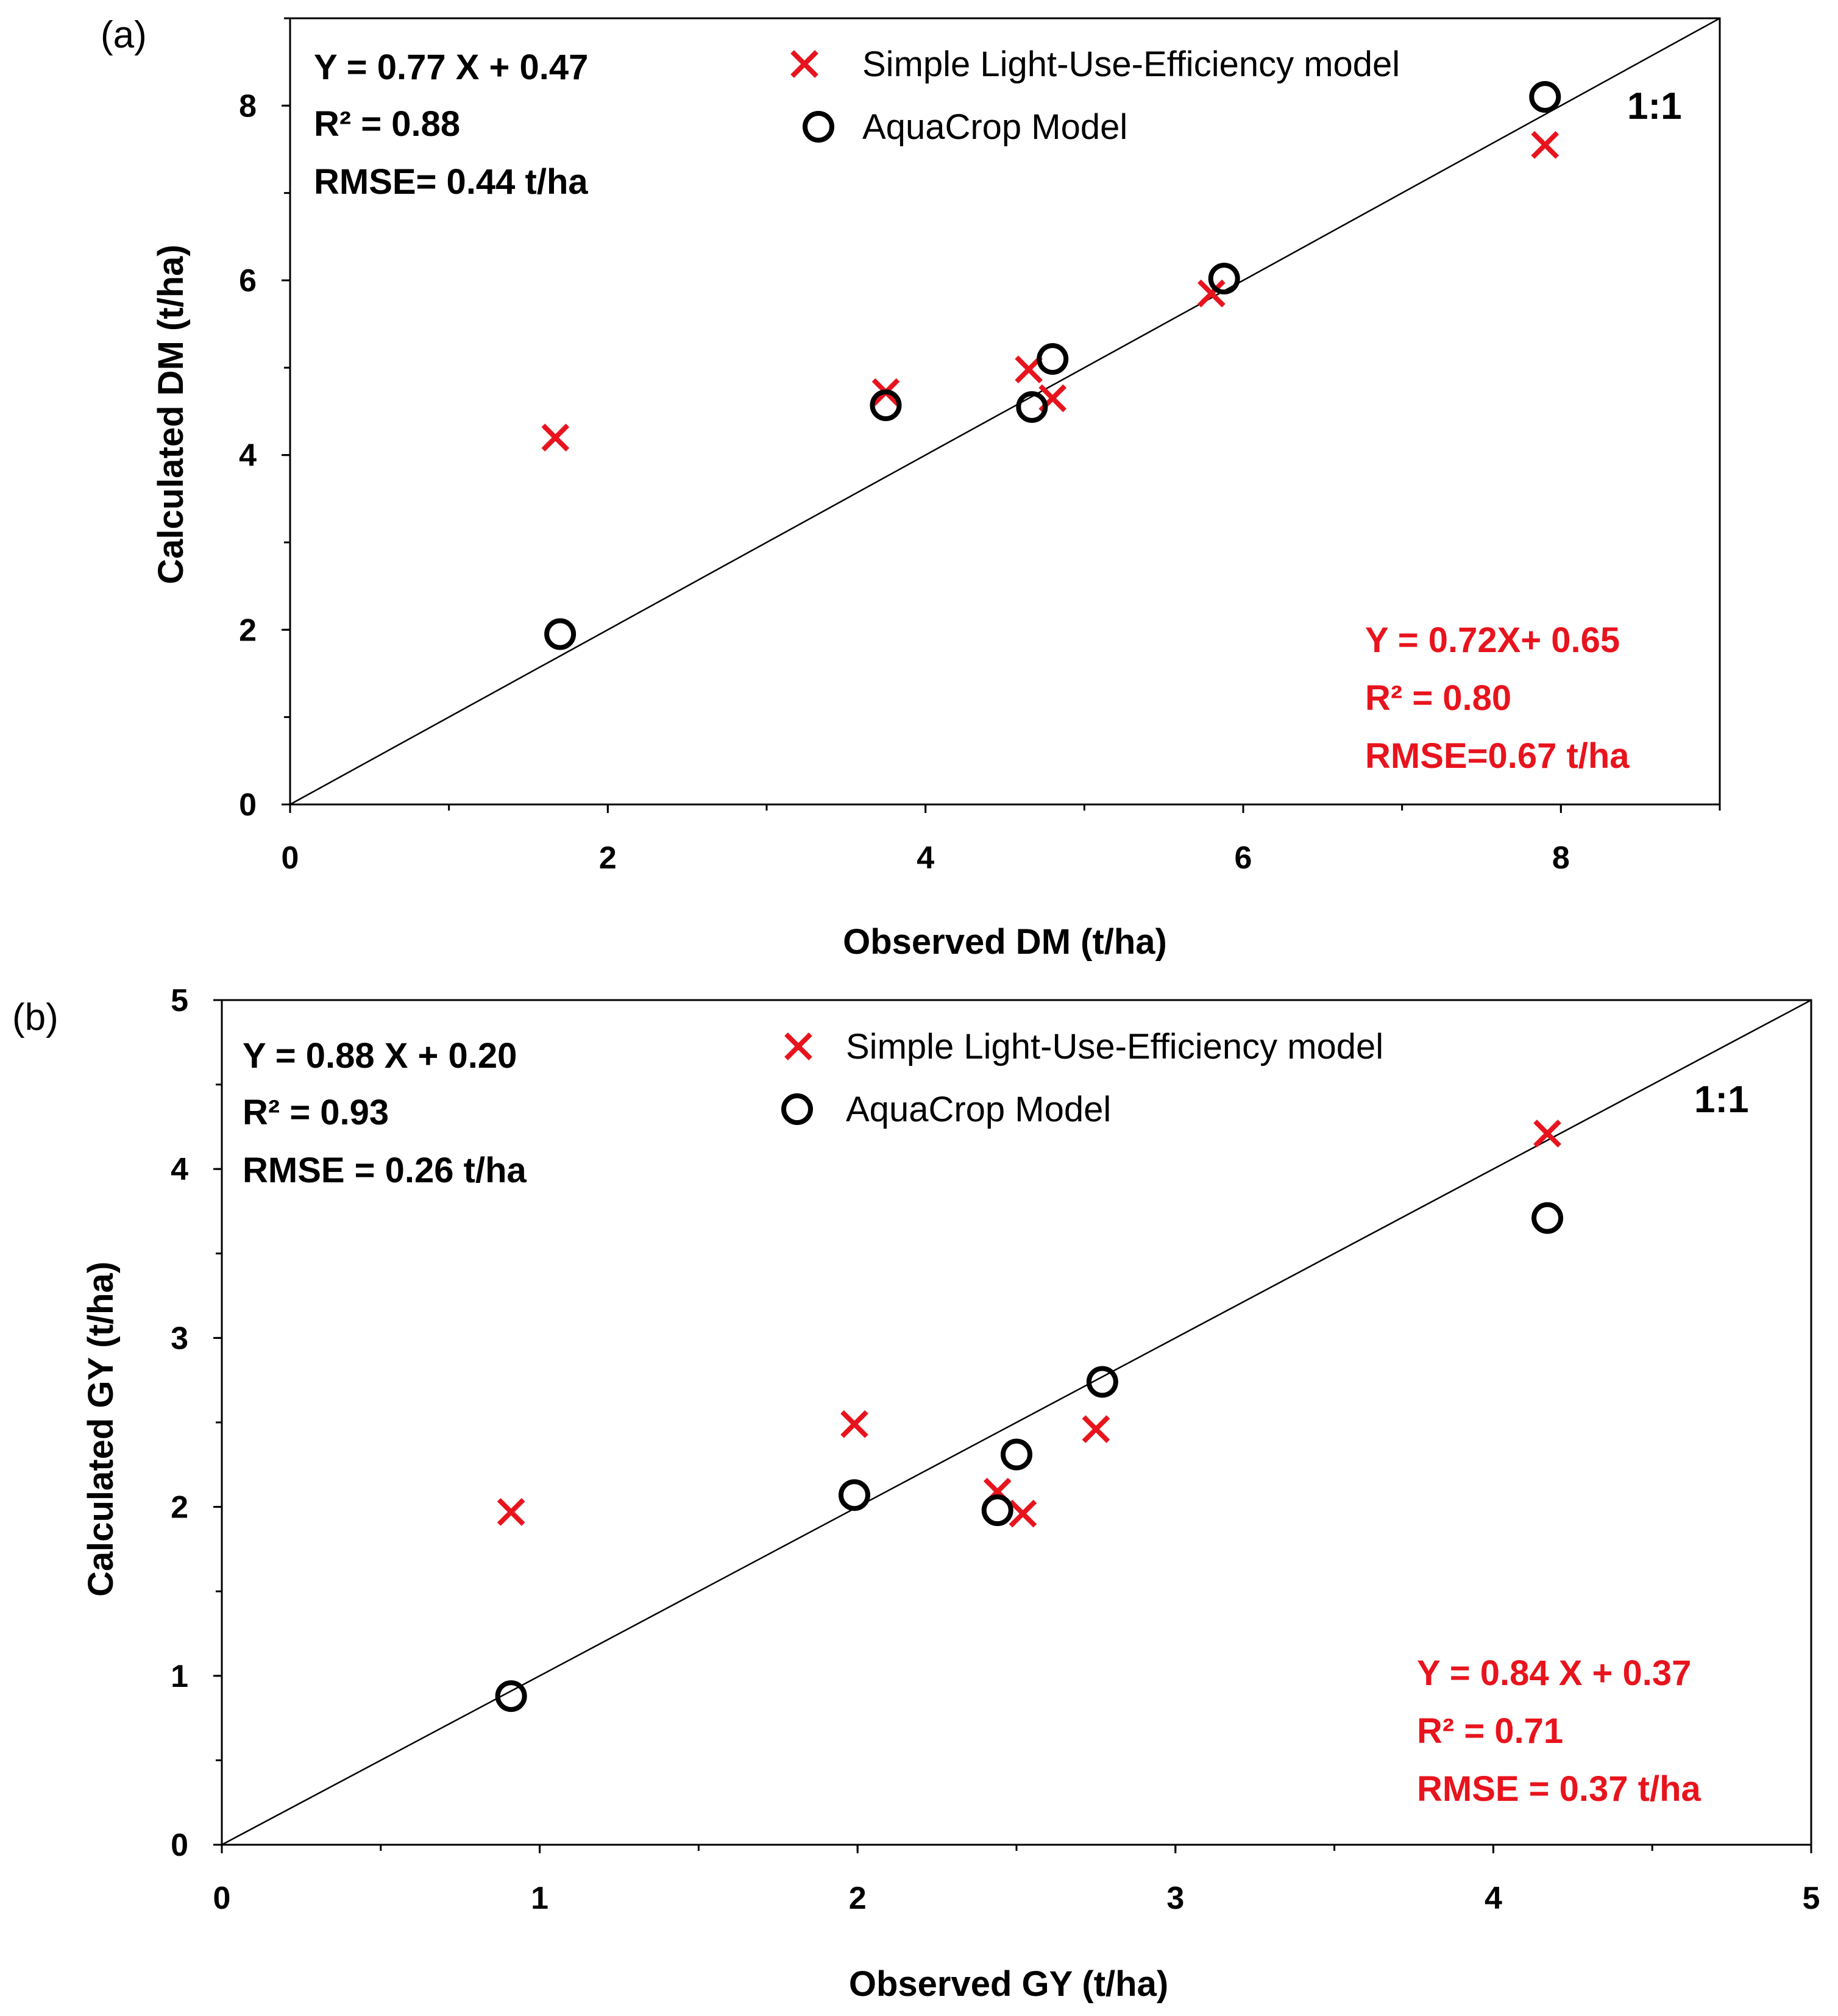 This screenshot has width=1838, height=2016. I want to click on panel-b-fit-equation-black: Y = 0.88 X + 0.20, so click(380, 1056).